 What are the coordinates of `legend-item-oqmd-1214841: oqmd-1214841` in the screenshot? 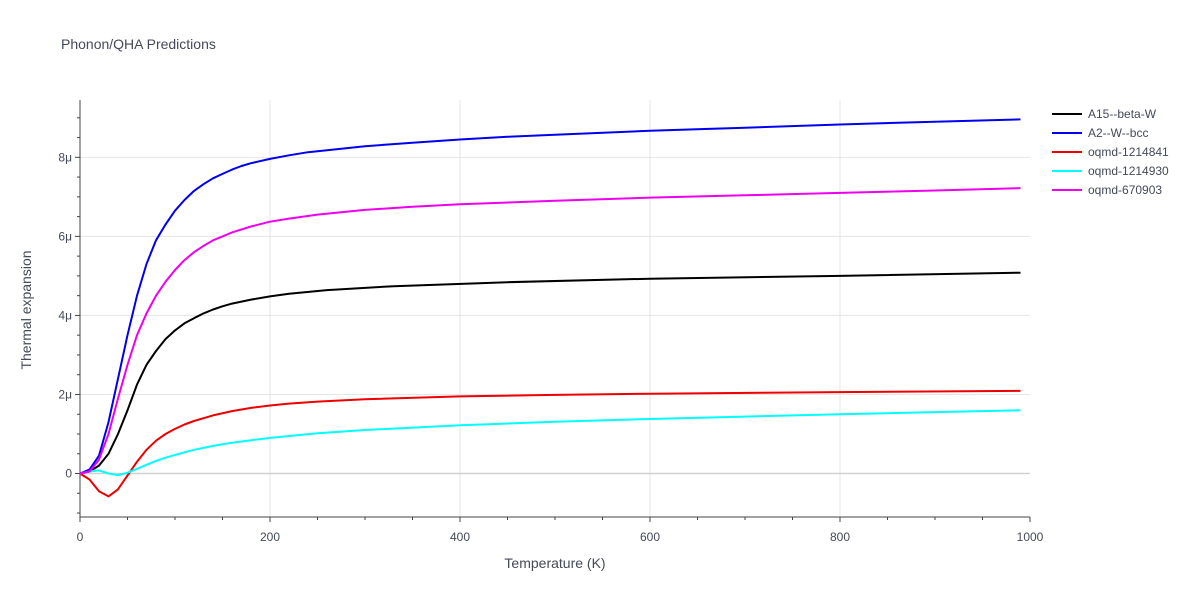 It's located at (1110, 151).